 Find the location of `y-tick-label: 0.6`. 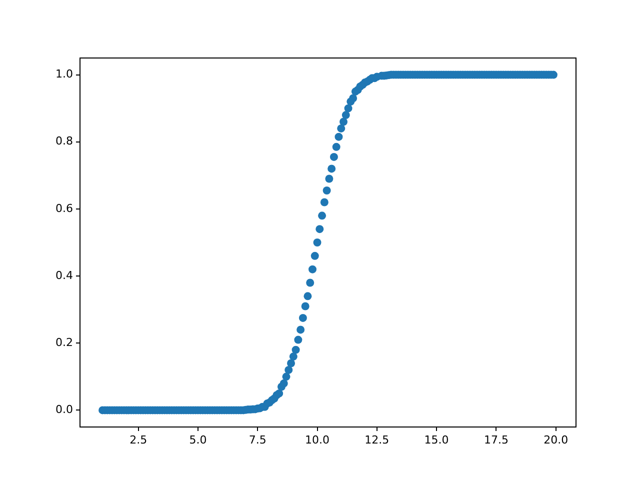

y-tick-label: 0.6 is located at coordinates (64, 208).